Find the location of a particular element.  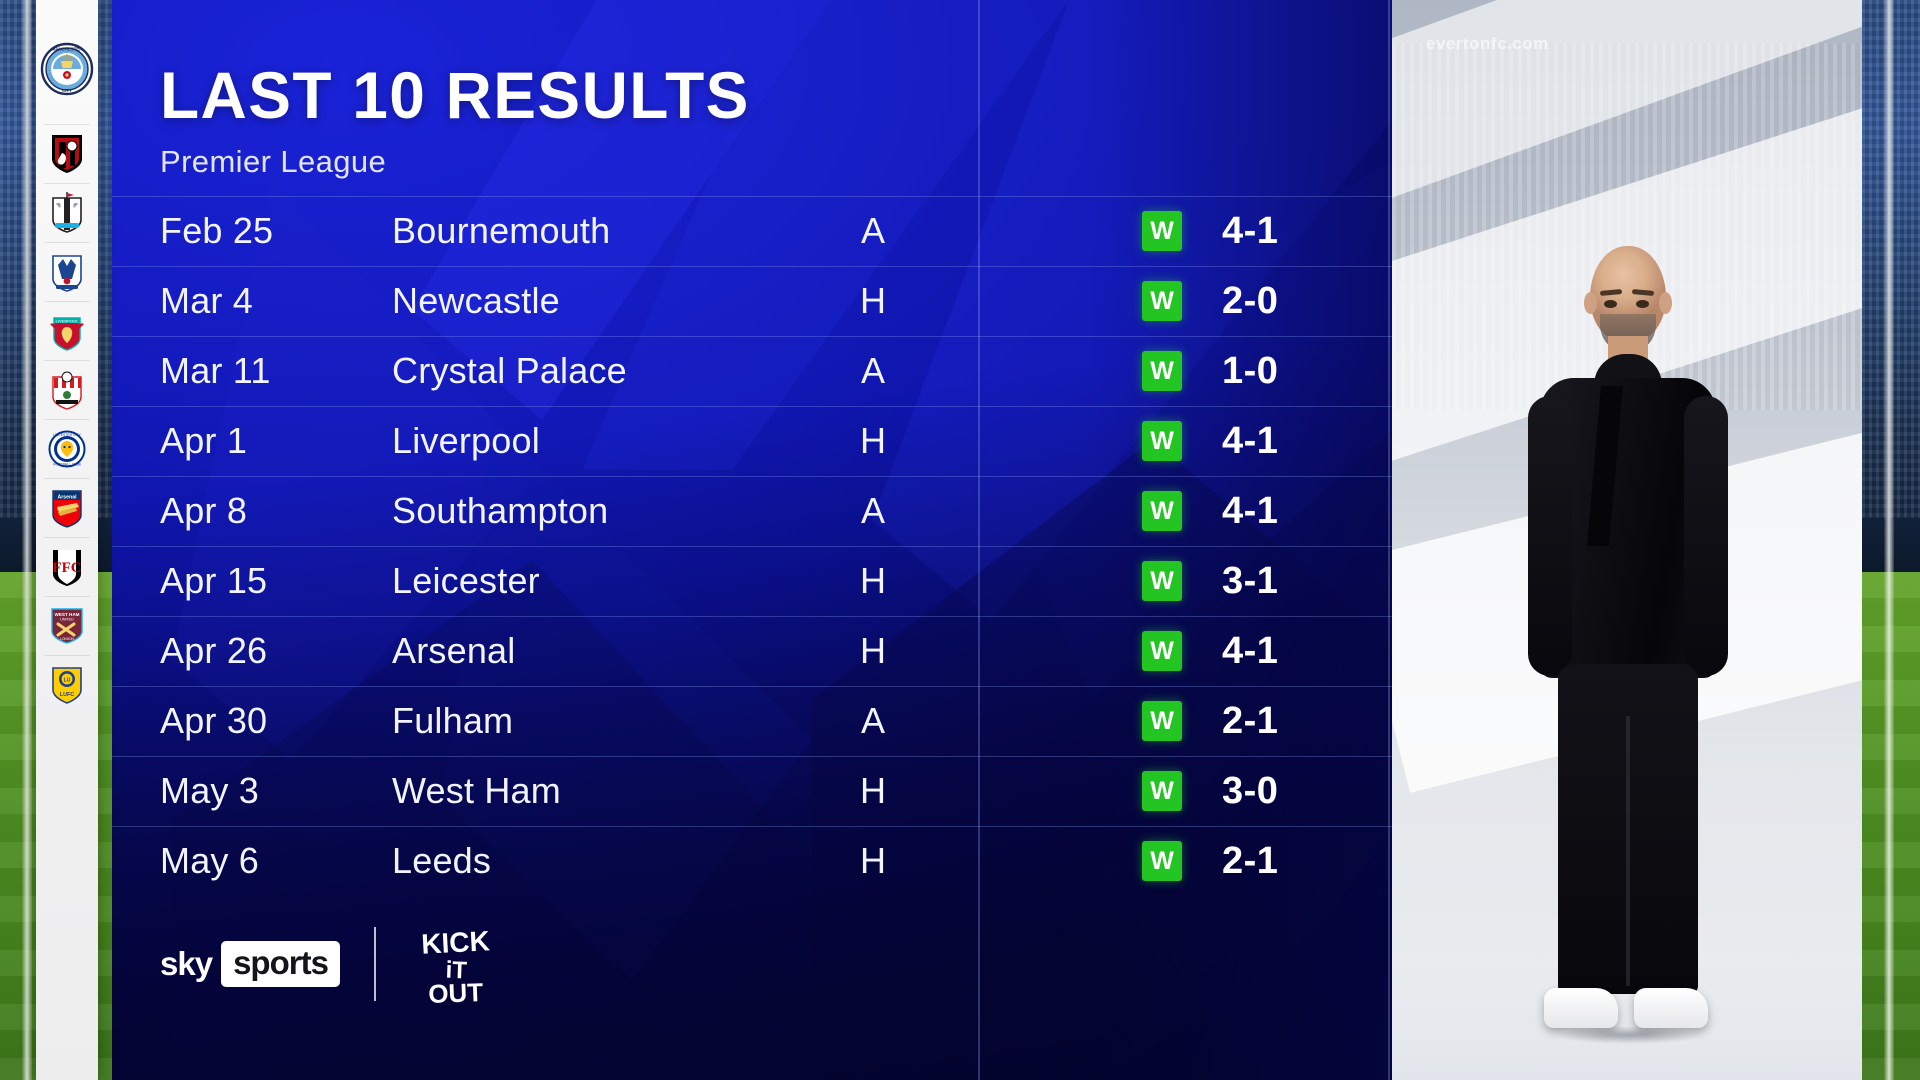

crest-slot-bournemouth is located at coordinates (67, 154).